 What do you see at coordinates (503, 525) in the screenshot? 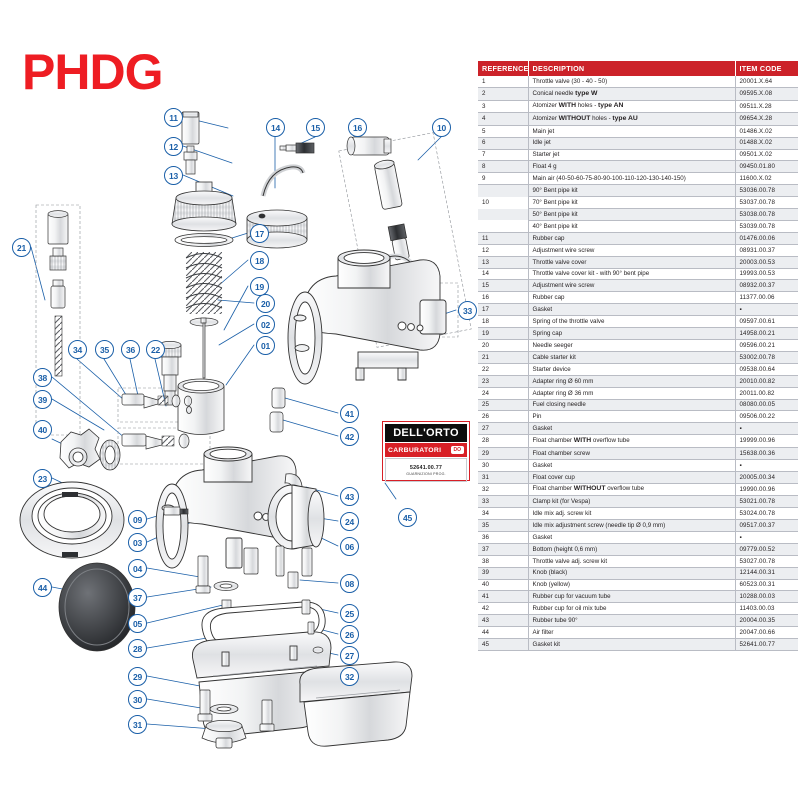
I see `cell-reference: 35` at bounding box center [503, 525].